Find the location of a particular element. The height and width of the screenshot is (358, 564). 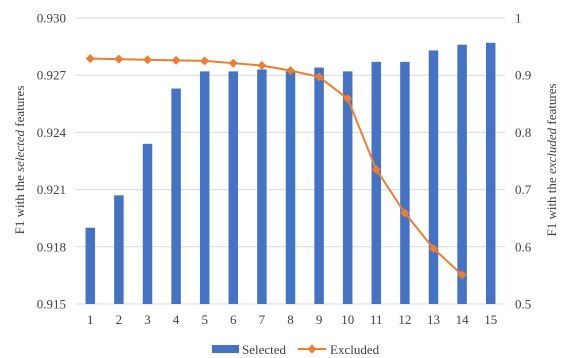

x-tick-label: 6 is located at coordinates (233, 319).